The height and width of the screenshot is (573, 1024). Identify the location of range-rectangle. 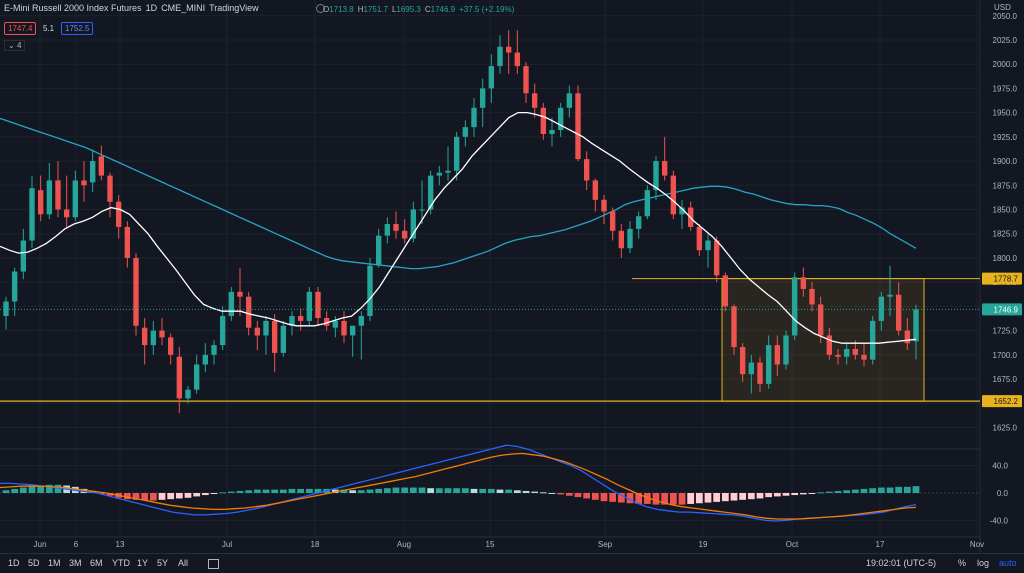
(823, 340).